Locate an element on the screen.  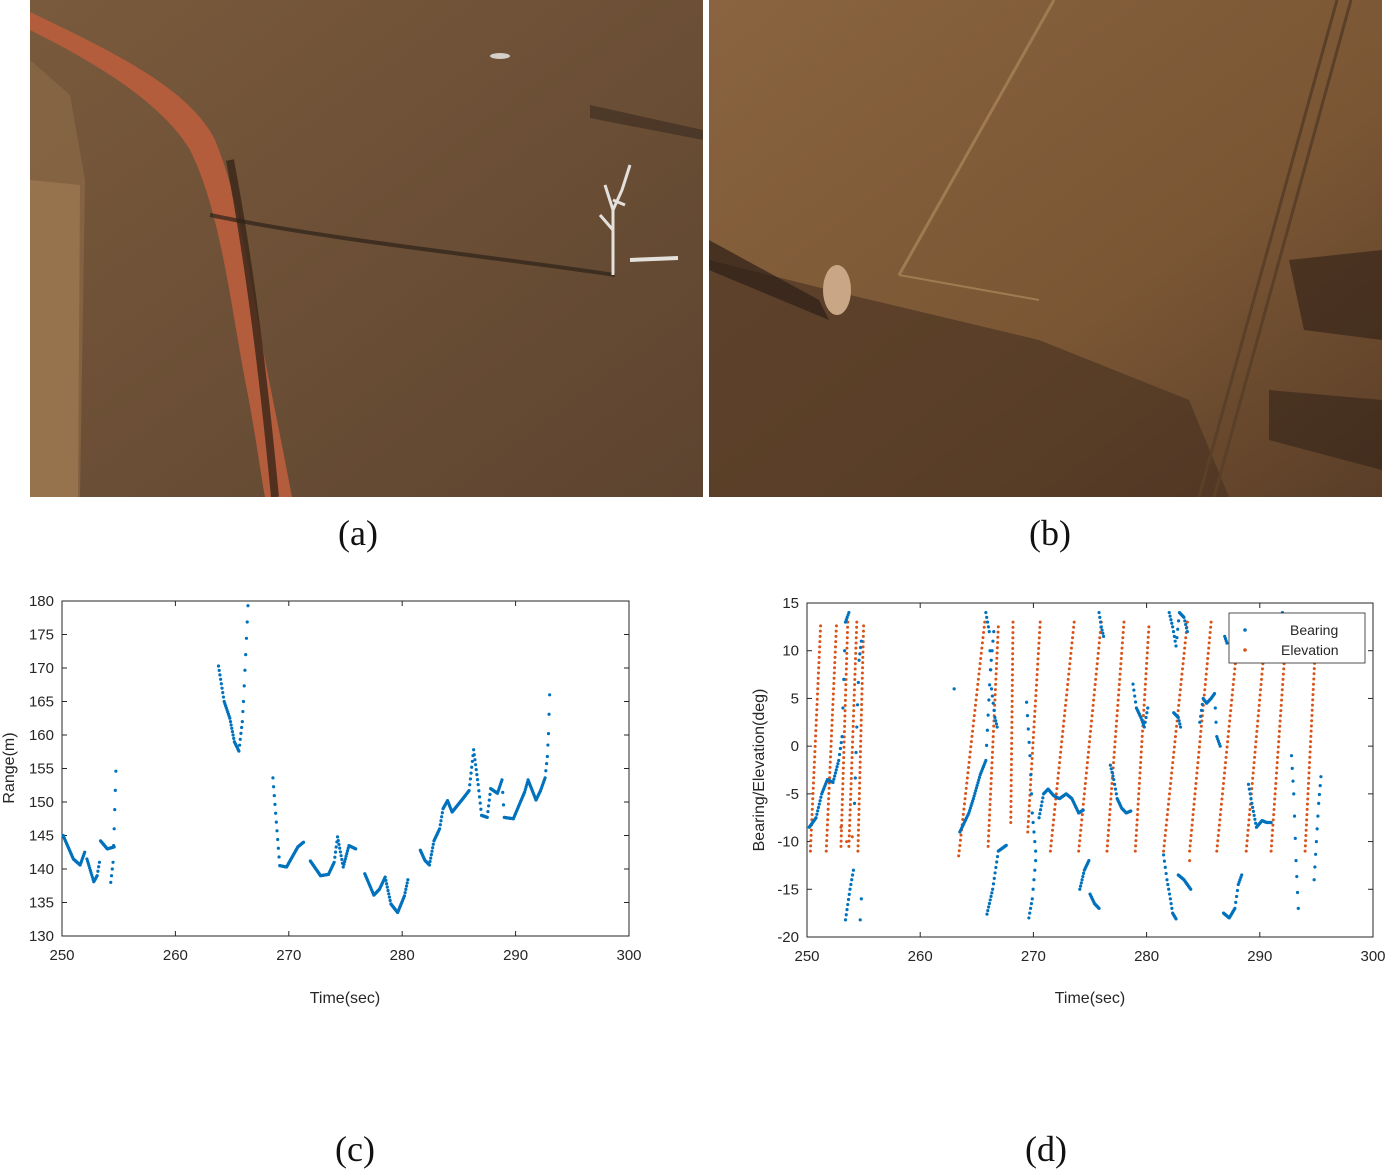
dead-tree is located at coordinates (638, 219).